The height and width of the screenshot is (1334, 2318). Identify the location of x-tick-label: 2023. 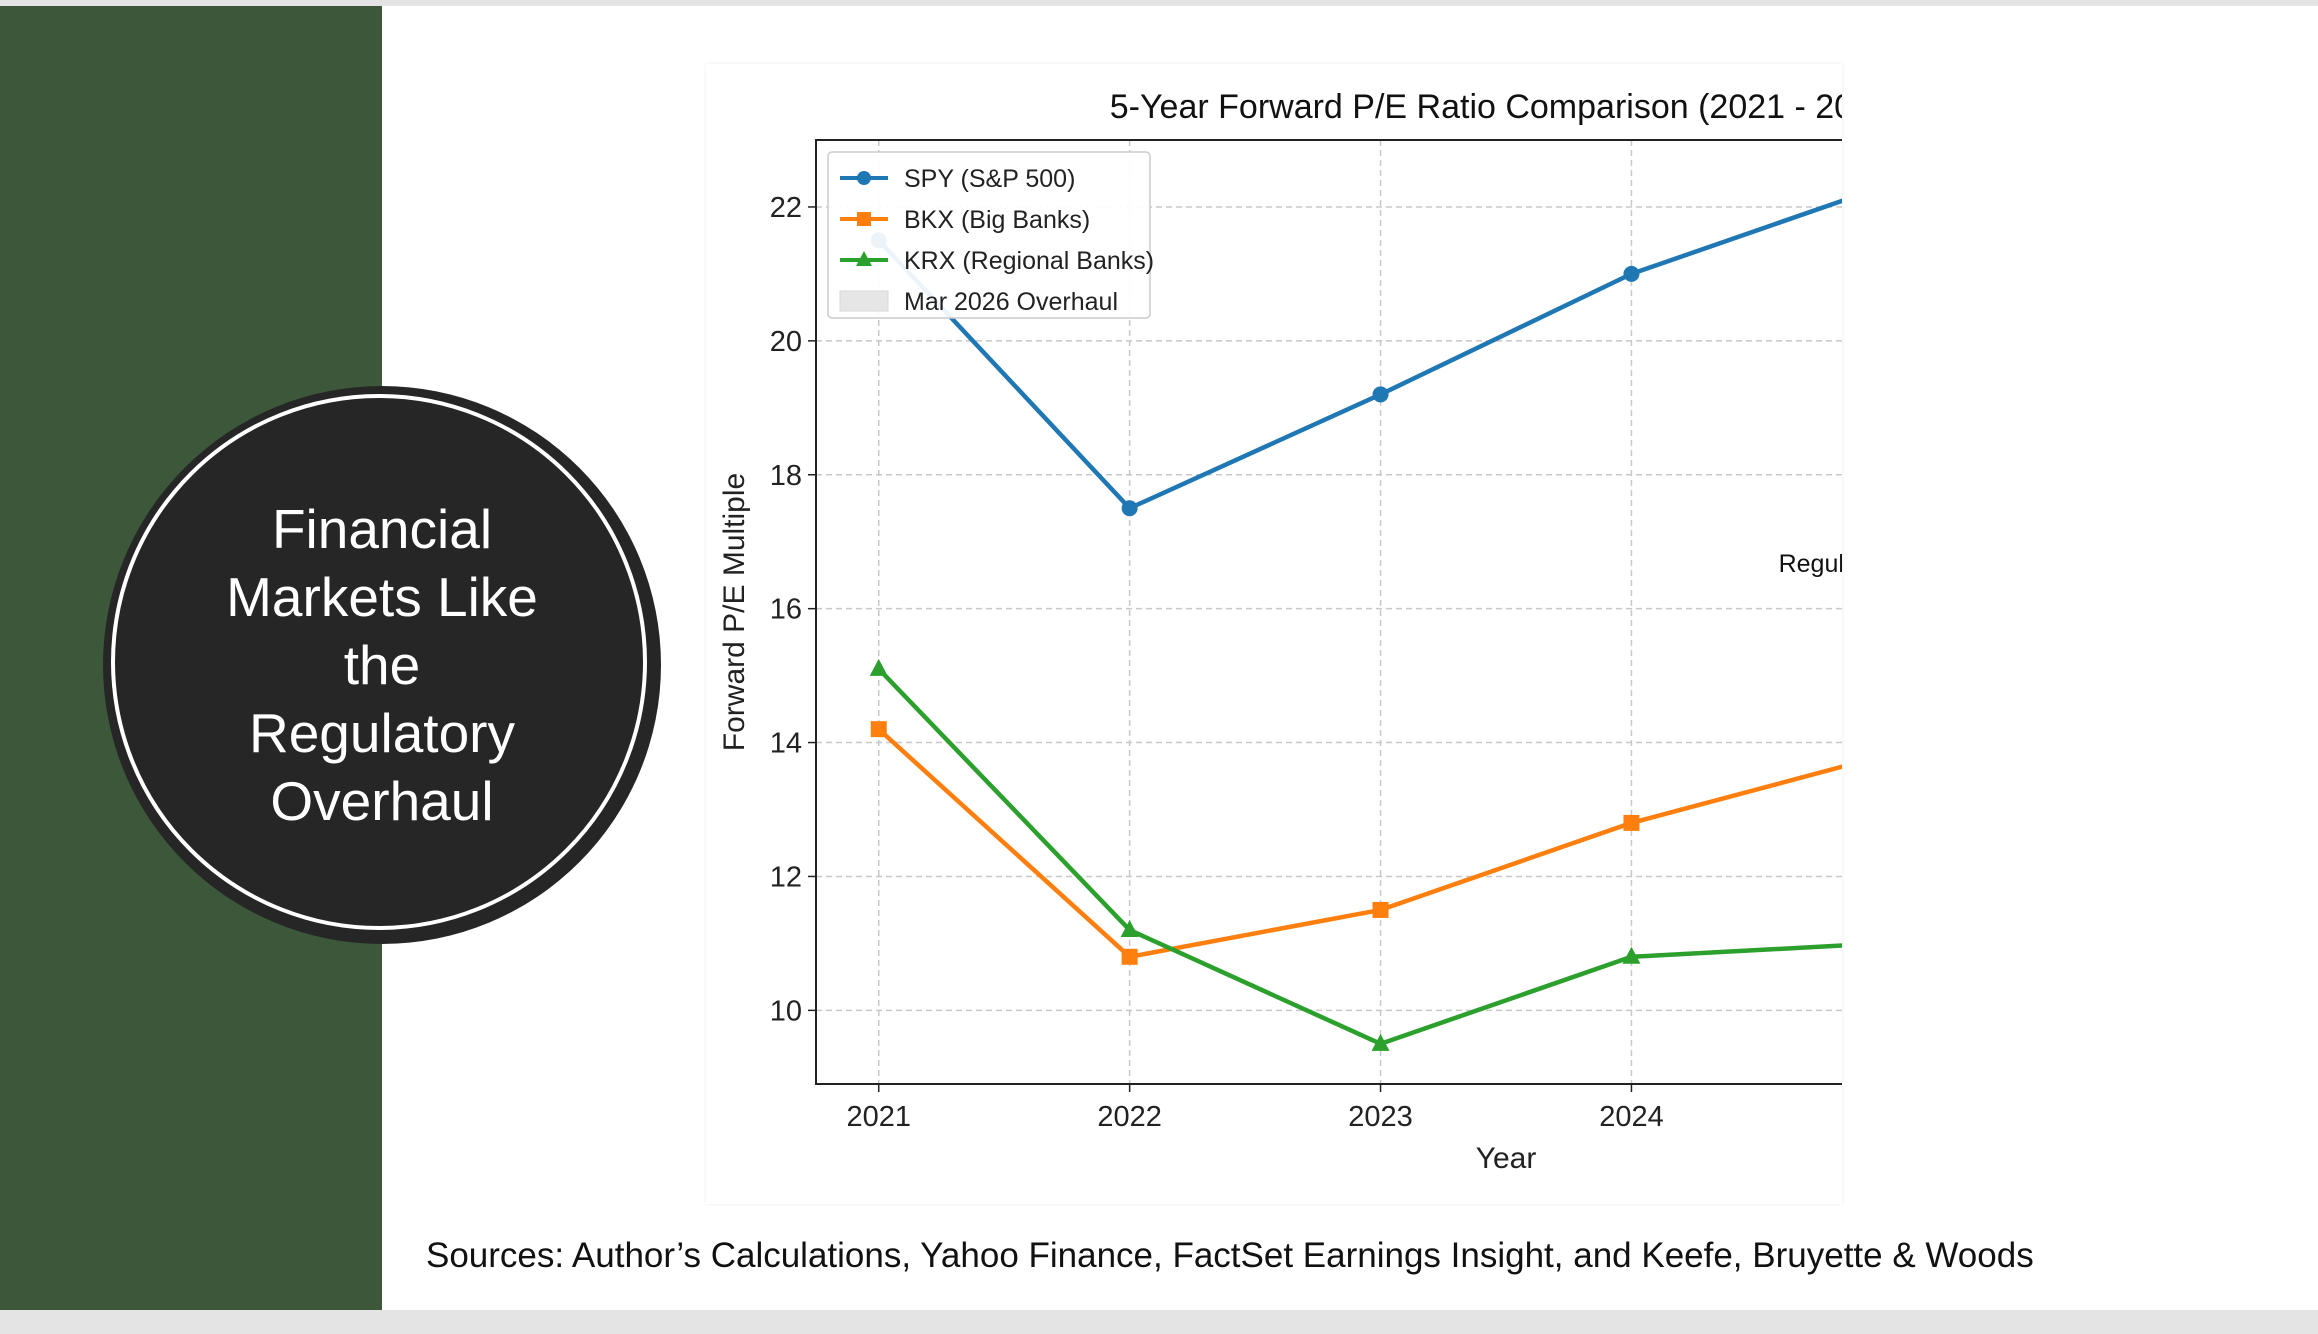
(1380, 1117).